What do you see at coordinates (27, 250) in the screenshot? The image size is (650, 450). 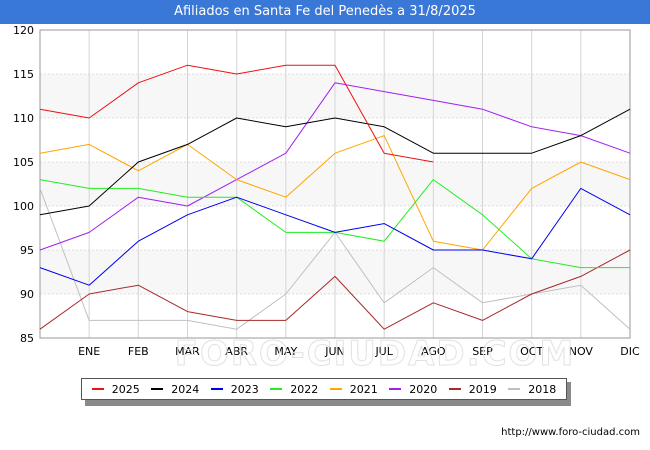 I see `y-tick-label: 95` at bounding box center [27, 250].